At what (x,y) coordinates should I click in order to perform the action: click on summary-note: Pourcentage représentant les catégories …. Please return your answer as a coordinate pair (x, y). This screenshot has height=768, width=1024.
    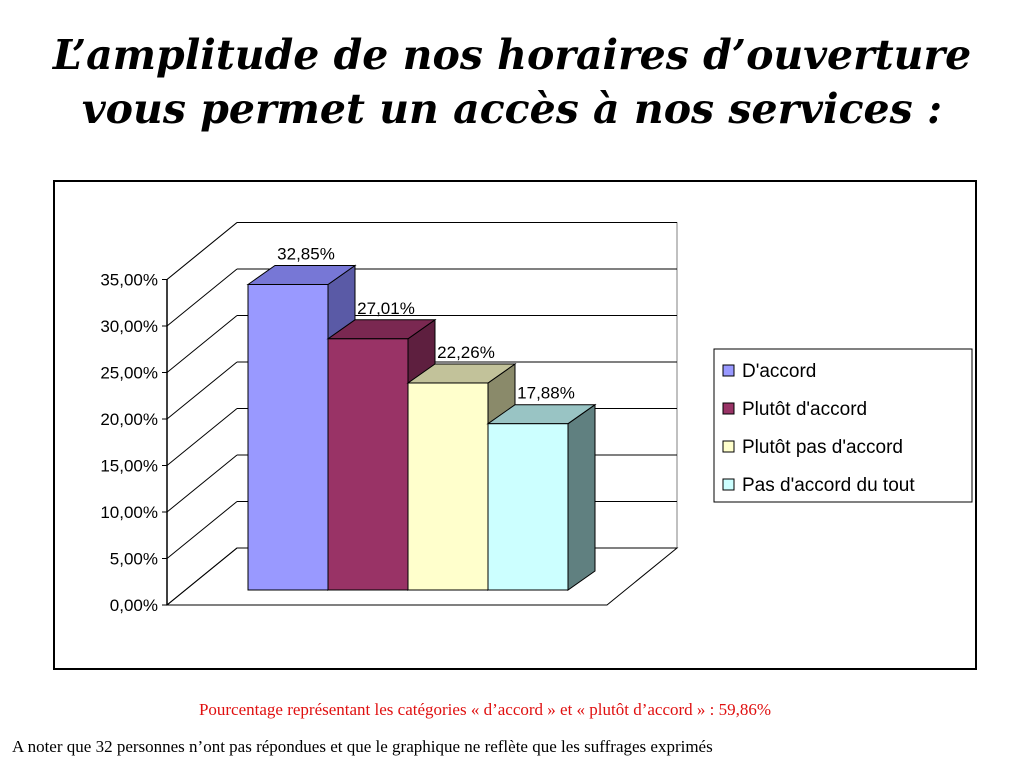
    Looking at the image, I should click on (485, 709).